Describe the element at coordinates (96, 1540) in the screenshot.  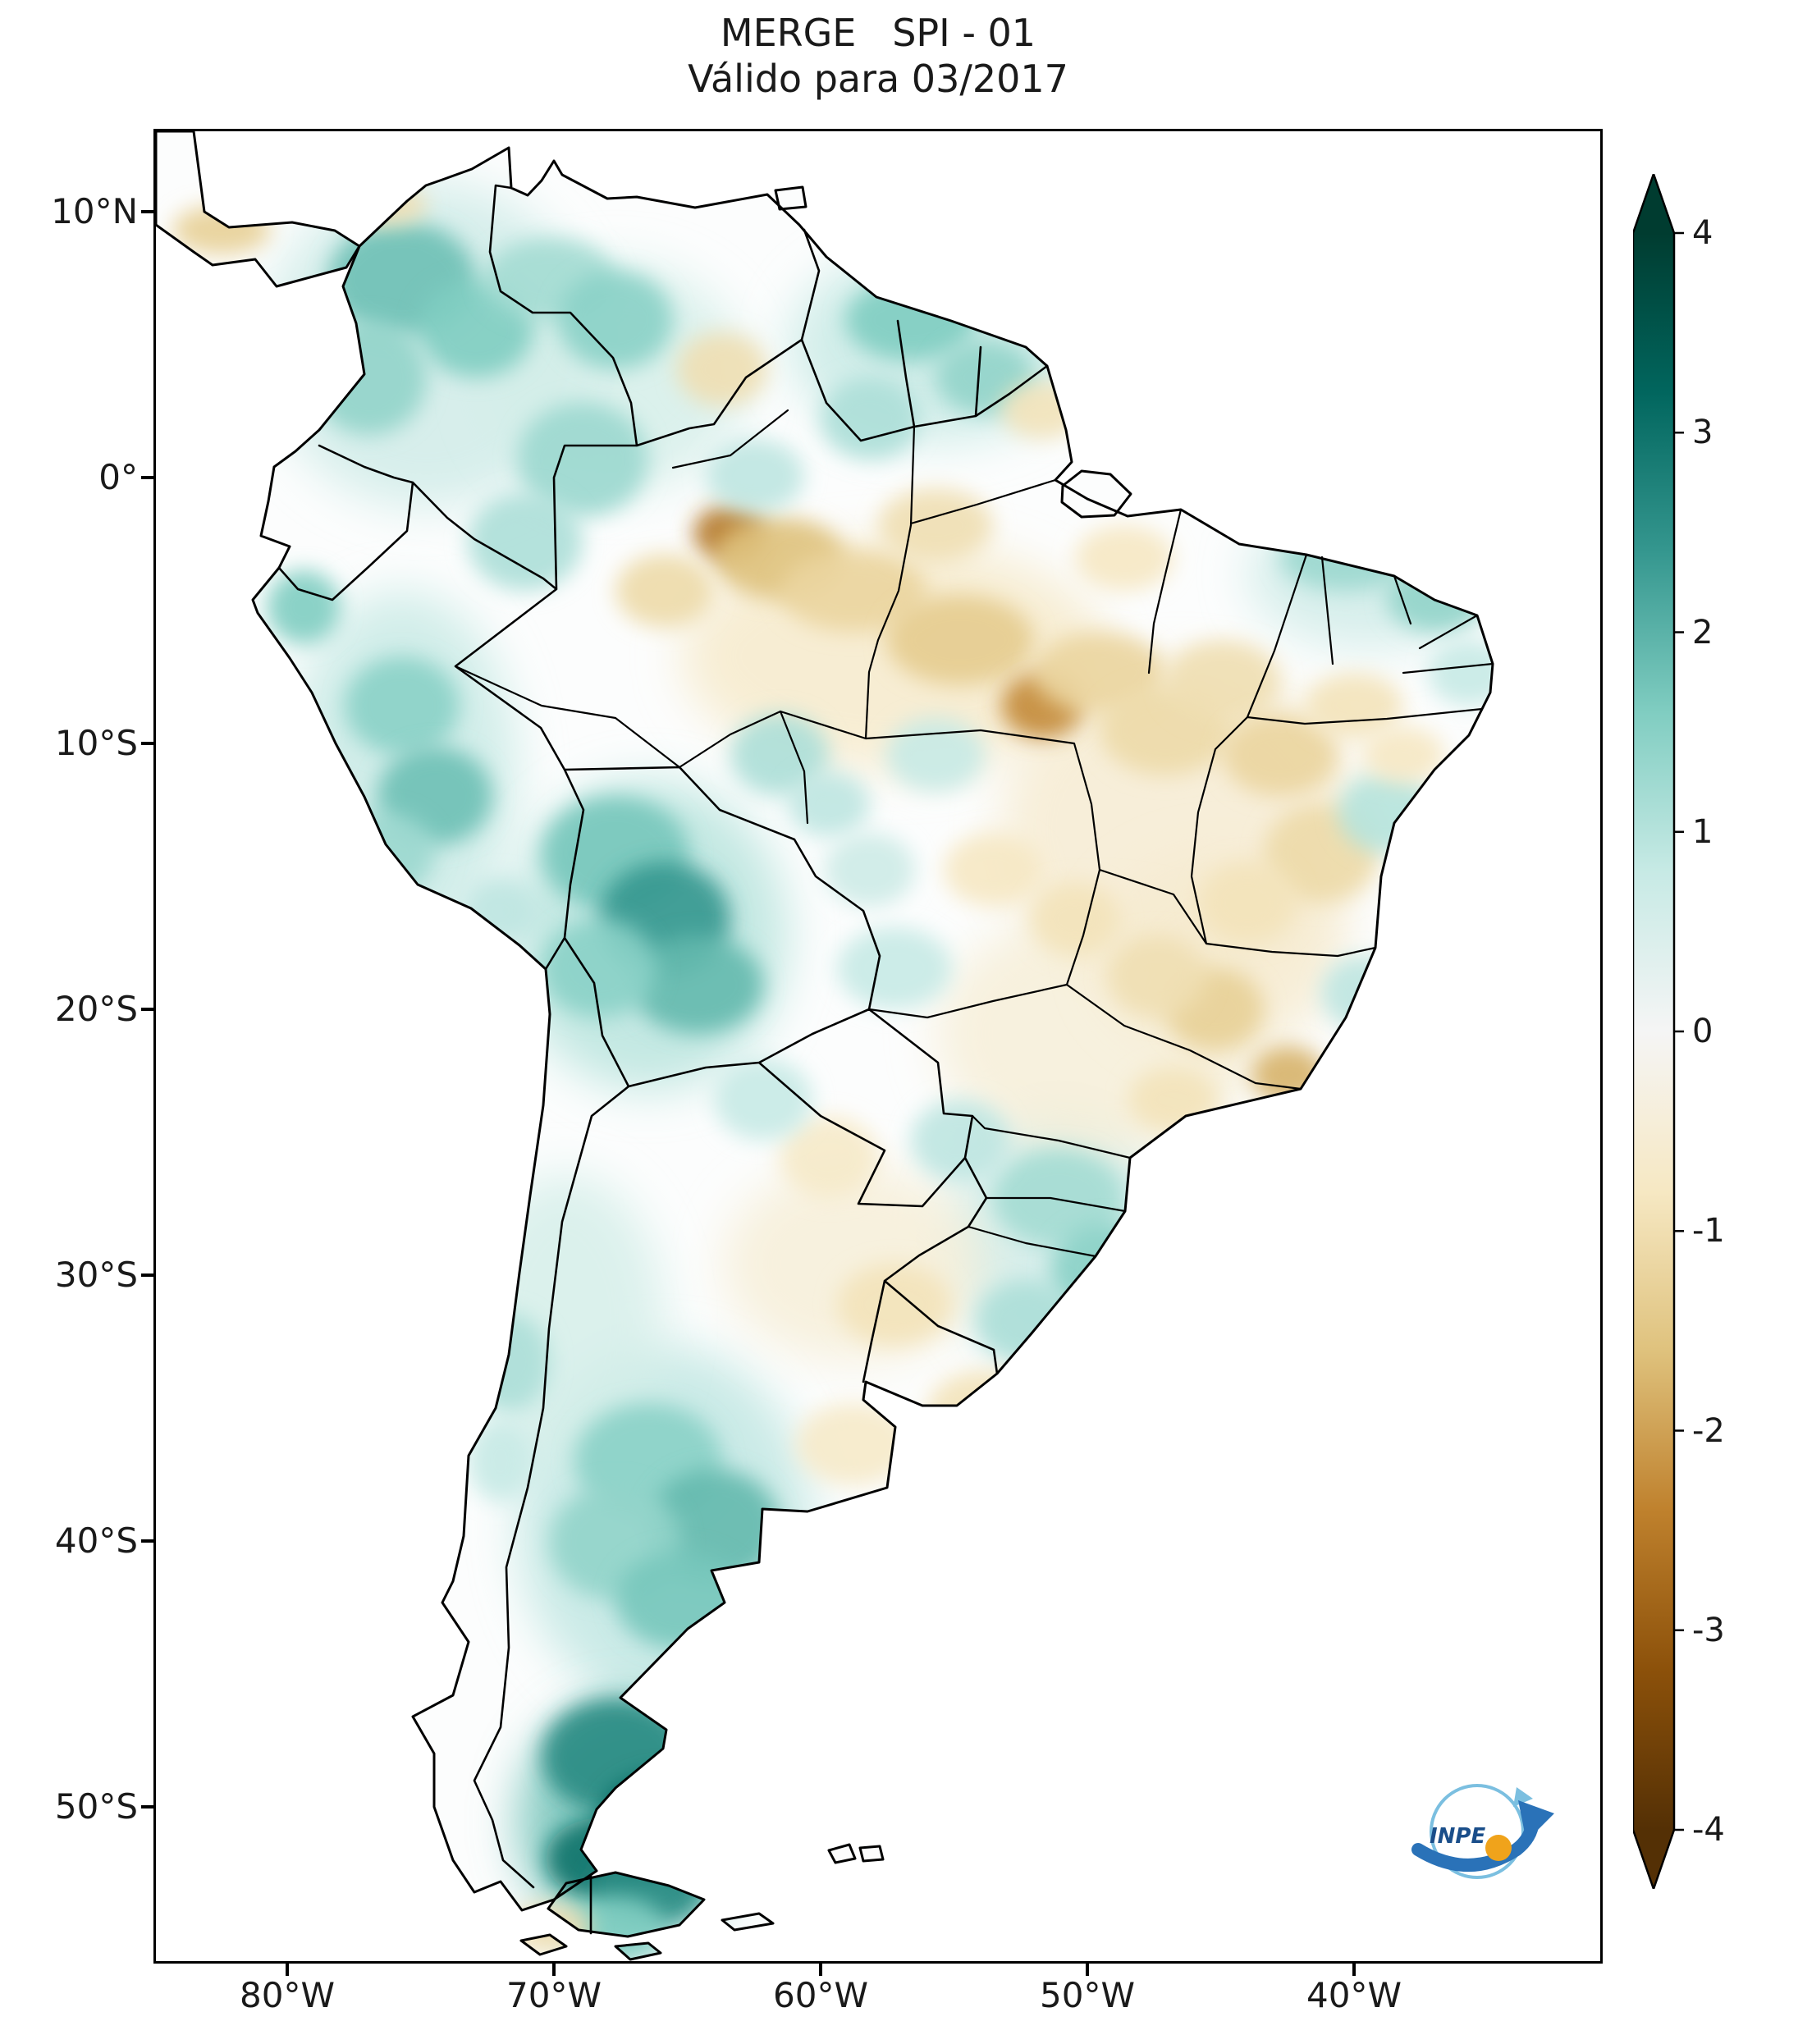
I see `y-axis-tick-label: 40°S` at that location.